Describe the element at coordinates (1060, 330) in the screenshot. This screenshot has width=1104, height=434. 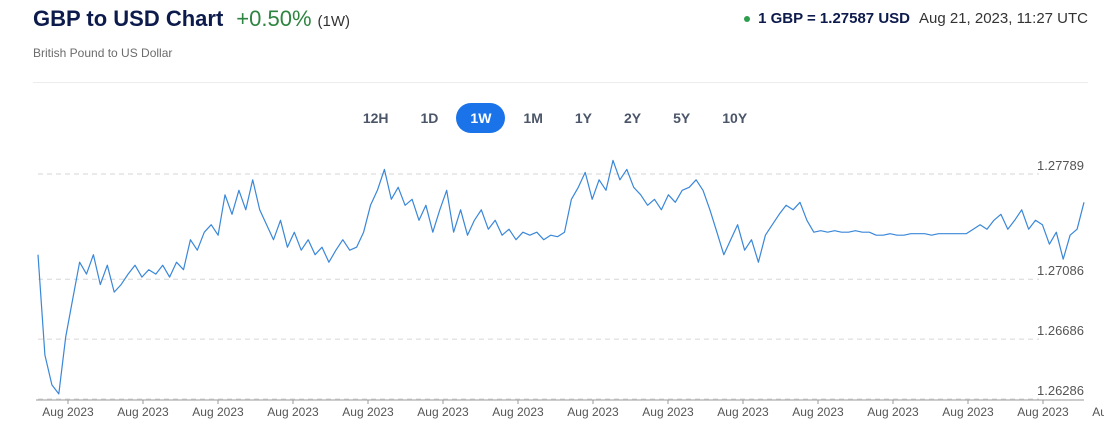
I see `y-tick-label: 1.26686` at that location.